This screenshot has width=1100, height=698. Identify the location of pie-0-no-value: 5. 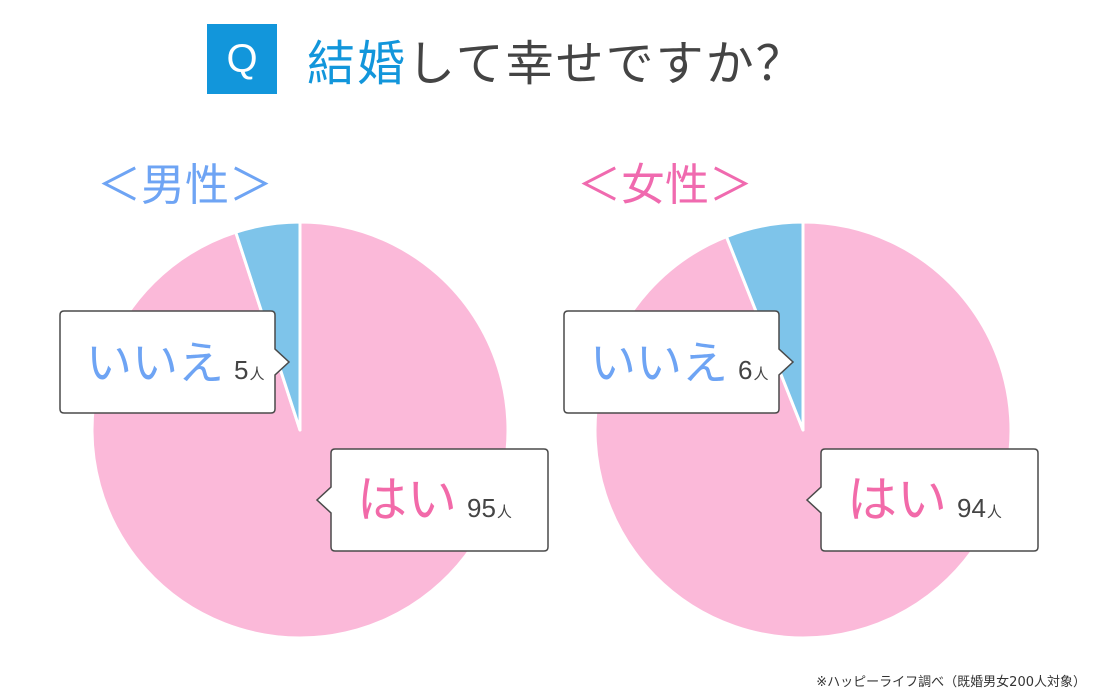
(241, 370).